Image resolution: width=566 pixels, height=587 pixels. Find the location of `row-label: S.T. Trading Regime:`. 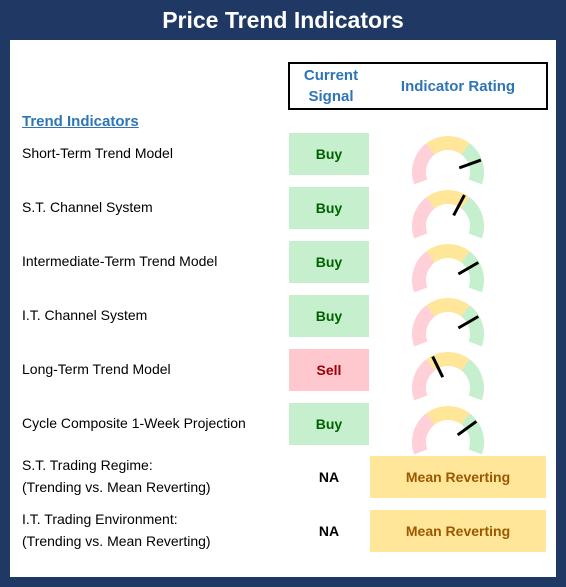

row-label: S.T. Trading Regime: is located at coordinates (87, 465).